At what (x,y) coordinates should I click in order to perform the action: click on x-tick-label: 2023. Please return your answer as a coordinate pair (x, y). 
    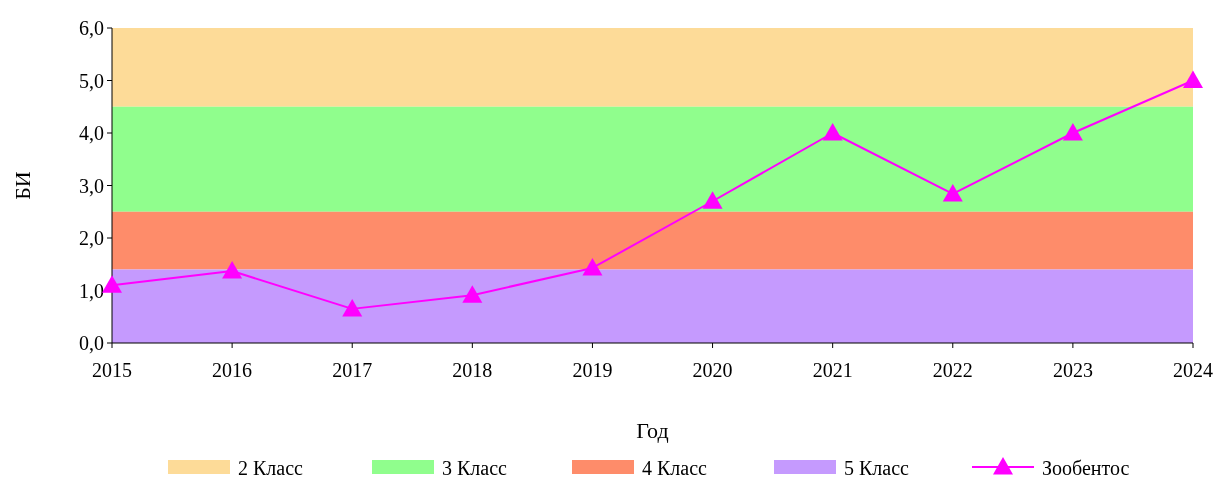
    Looking at the image, I should click on (1072, 370).